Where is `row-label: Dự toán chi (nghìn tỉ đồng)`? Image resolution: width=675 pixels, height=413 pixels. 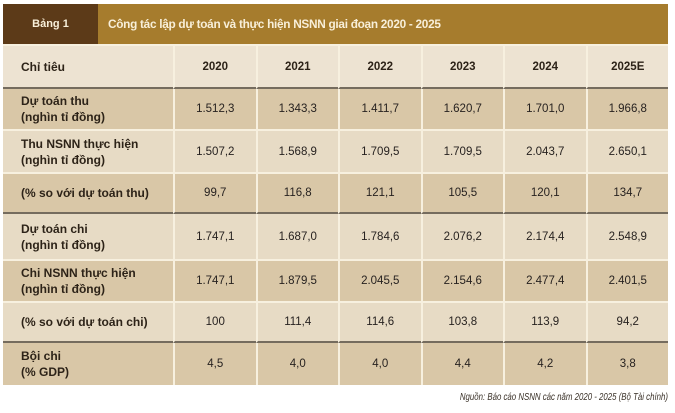
row-label: Dự toán chi (nghìn tỉ đồng) is located at coordinates (88, 237).